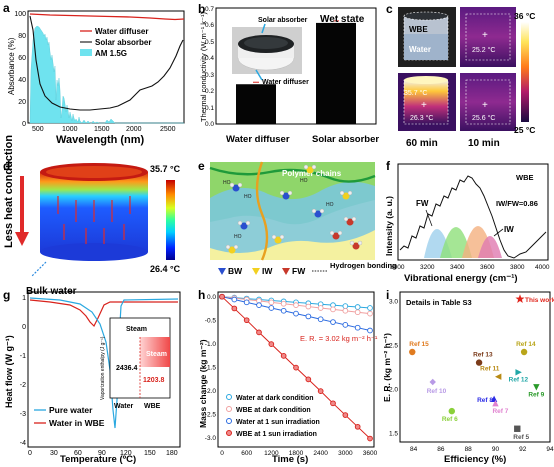 The image size is (554, 467). Describe the element at coordinates (22, 205) in the screenshot. I see `big-arrow-shaft` at that location.